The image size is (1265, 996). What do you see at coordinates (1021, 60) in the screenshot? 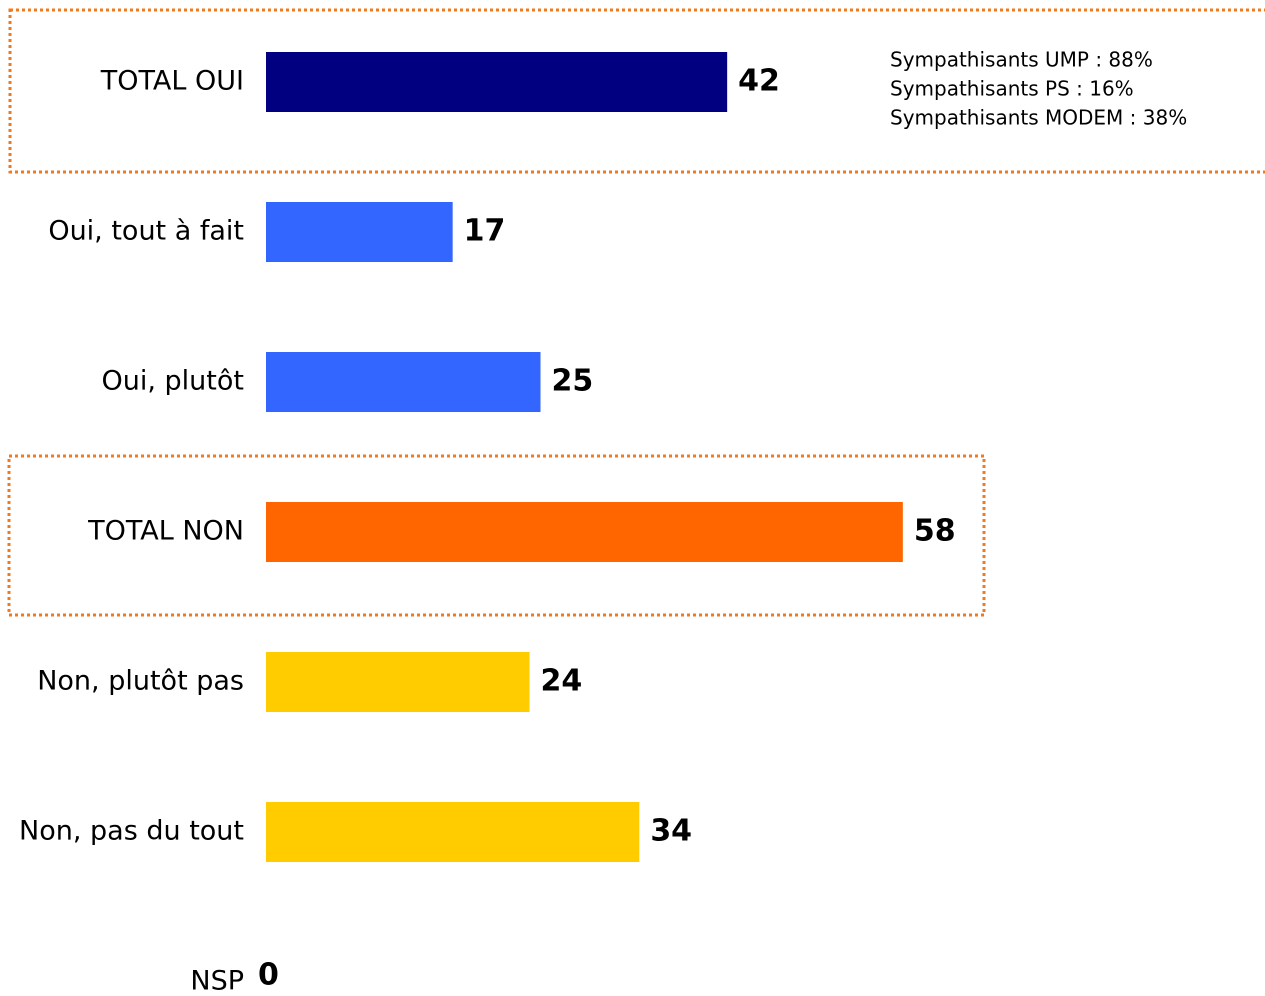
I see `annotation: Sympathisants UMP : 88%` at bounding box center [1021, 60].